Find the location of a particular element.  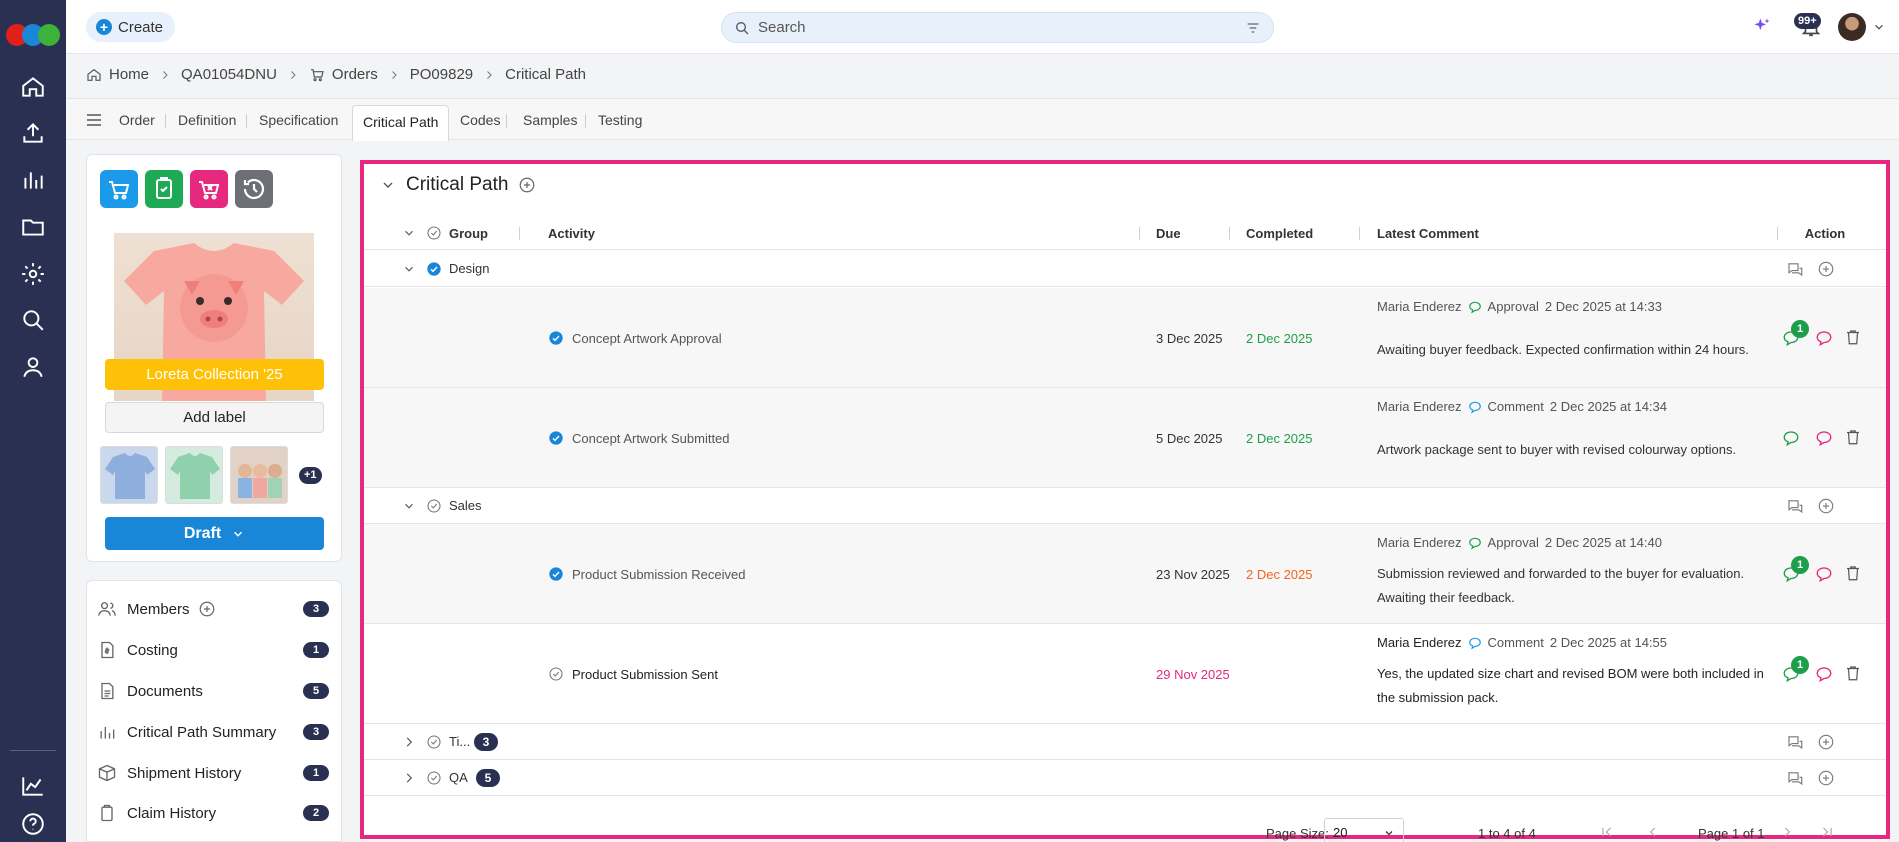

folder-icon is located at coordinates (33, 227).